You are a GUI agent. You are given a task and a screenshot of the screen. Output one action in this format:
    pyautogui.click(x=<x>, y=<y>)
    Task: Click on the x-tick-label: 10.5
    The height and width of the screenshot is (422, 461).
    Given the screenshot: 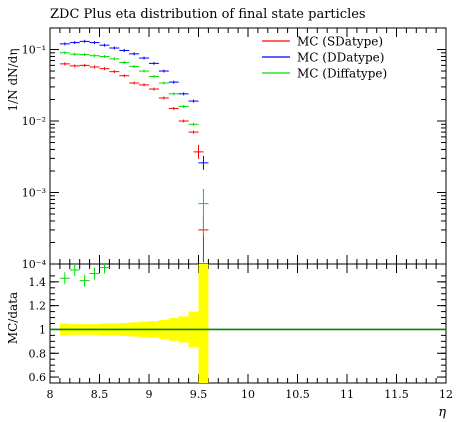 What is the action you would take?
    pyautogui.click(x=297, y=394)
    